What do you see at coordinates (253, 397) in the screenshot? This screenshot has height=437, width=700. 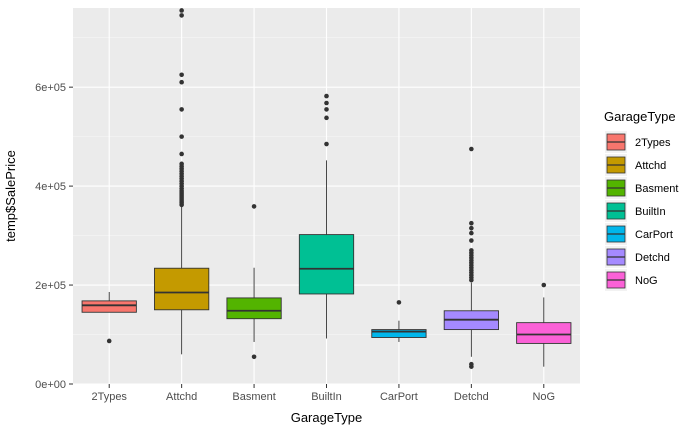 I see `x-tick-label: Basment` at bounding box center [253, 397].